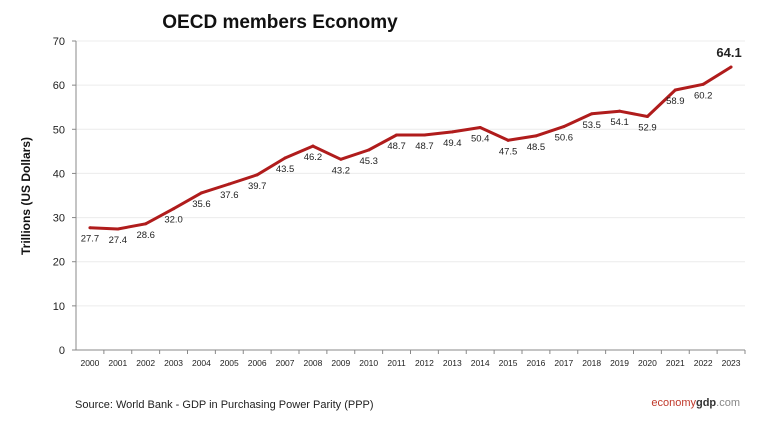  Describe the element at coordinates (59, 219) in the screenshot. I see `y-tick-label: 30` at that location.